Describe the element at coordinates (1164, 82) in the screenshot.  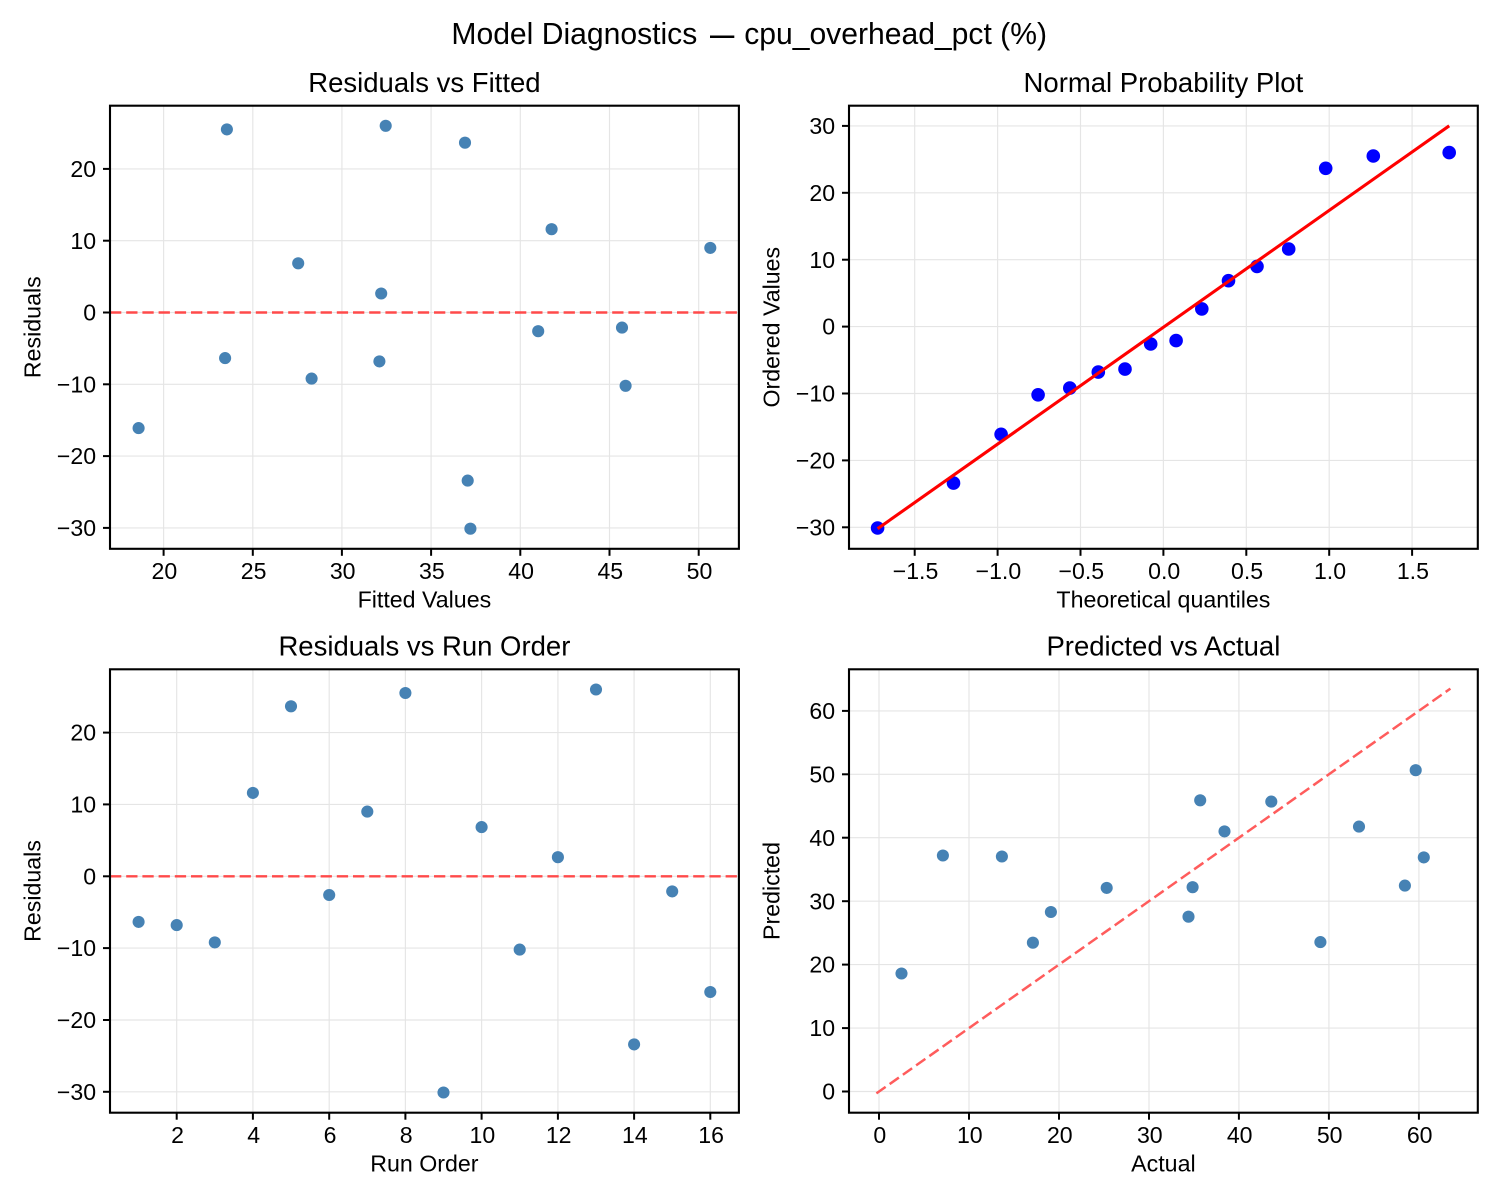
I see `svg-text: Normal Probability Plot` at that location.